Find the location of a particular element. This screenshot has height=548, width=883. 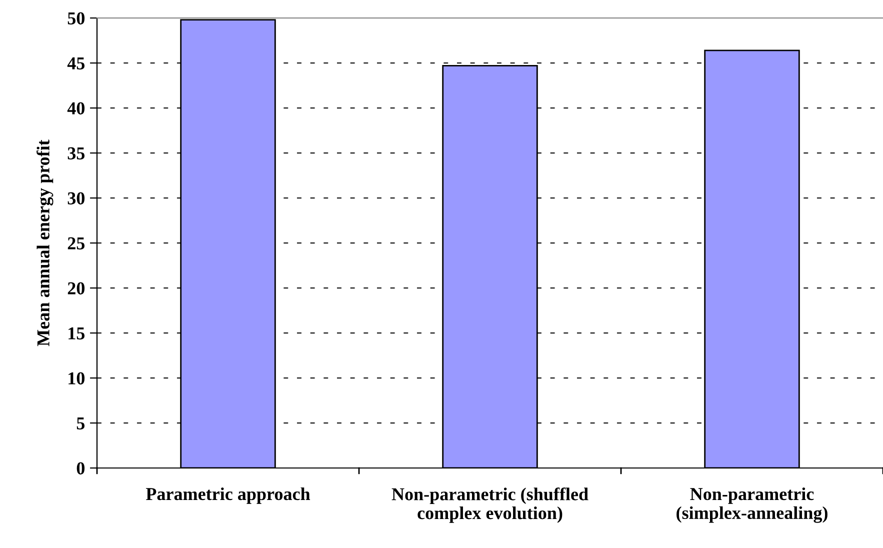

y-tick-label: 50 is located at coordinates (76, 18).